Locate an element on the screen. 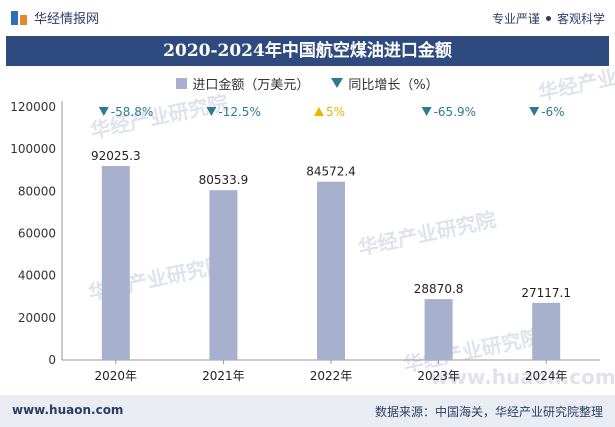 This screenshot has height=427, width=615. x-tick-label: 2023年 is located at coordinates (438, 376).